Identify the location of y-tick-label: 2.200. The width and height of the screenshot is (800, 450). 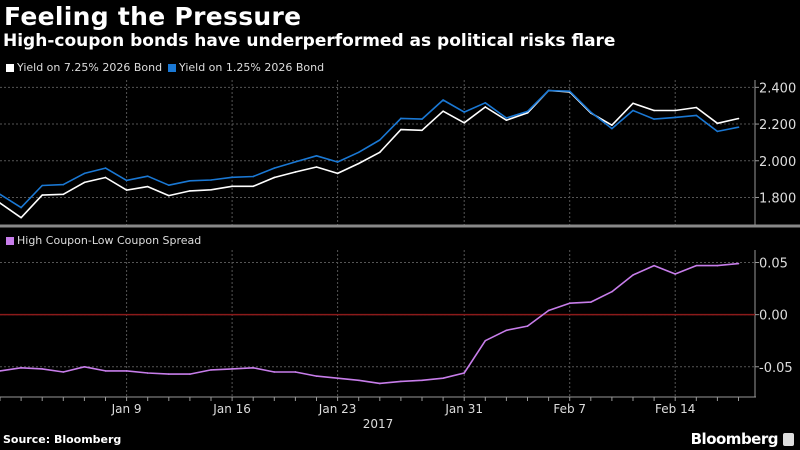
(777, 125).